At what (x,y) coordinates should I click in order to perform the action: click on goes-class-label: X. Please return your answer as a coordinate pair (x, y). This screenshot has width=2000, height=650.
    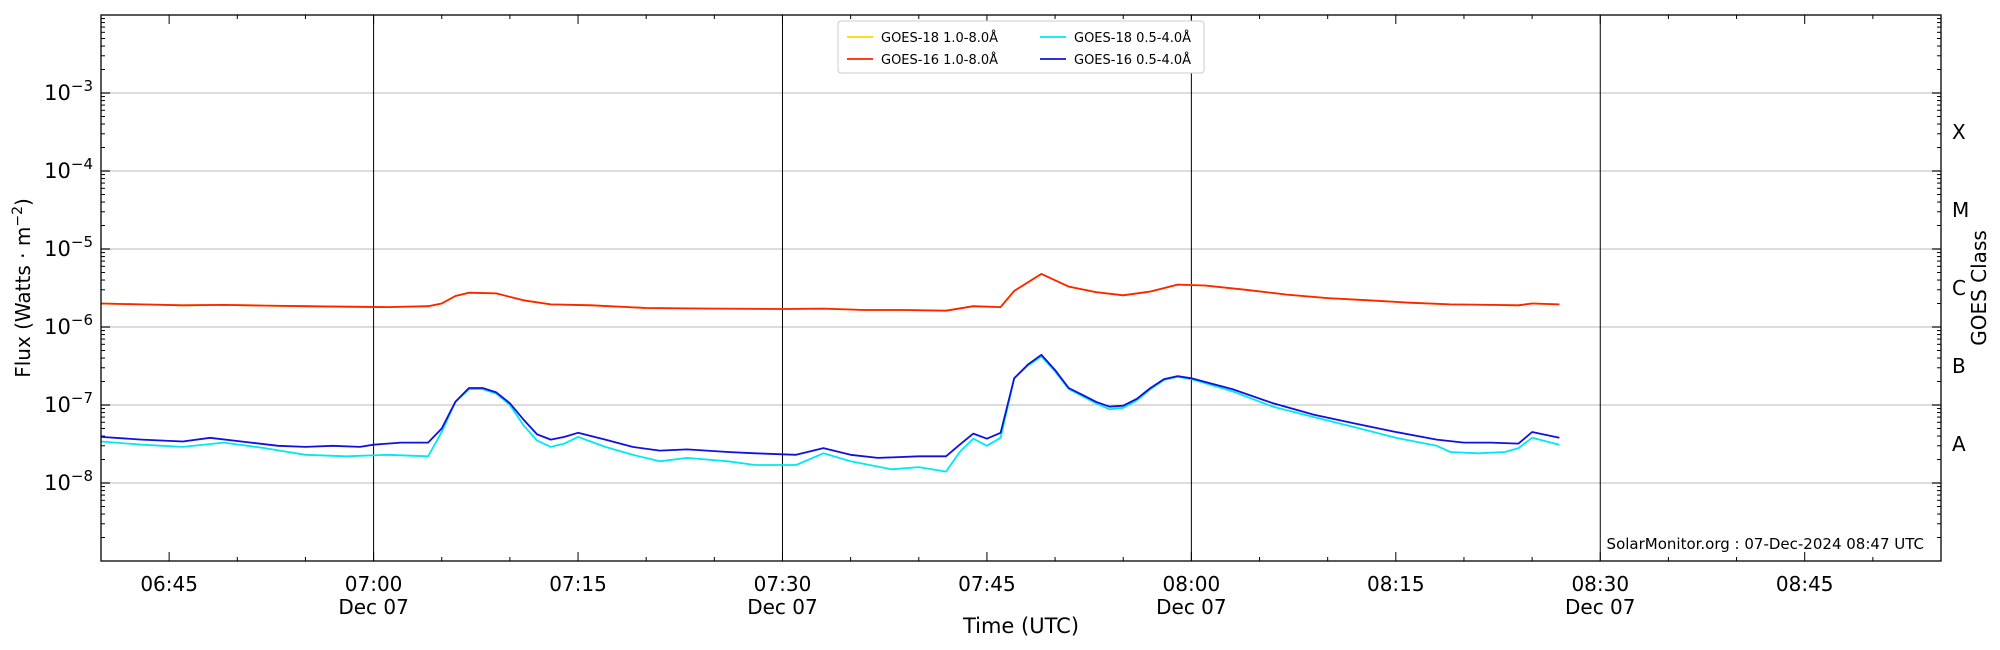
    Looking at the image, I should click on (1959, 132).